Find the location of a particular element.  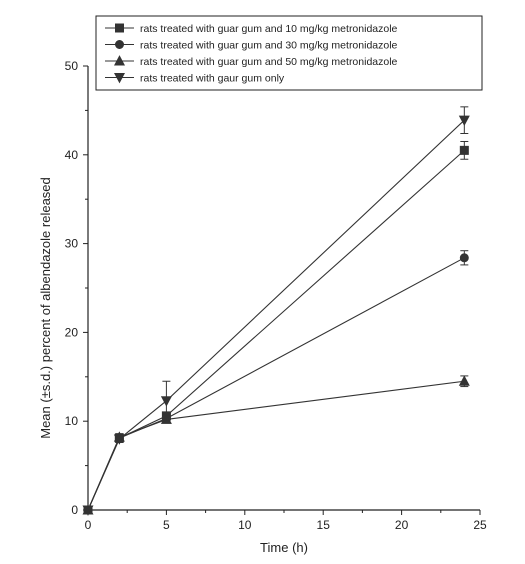

x-tick-label: 5 is located at coordinates (166, 525).